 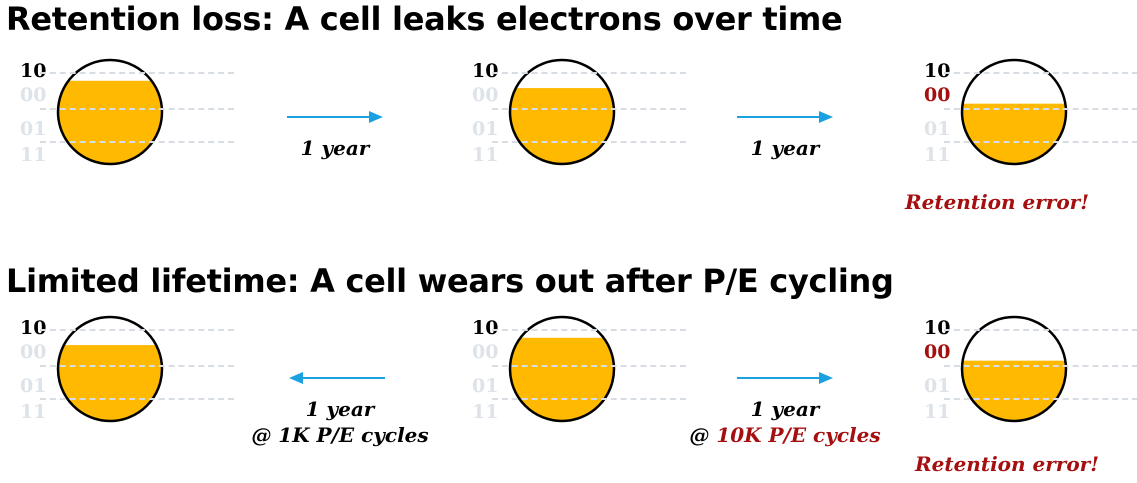 I want to click on arrow-left-icon, so click(x=337, y=378).